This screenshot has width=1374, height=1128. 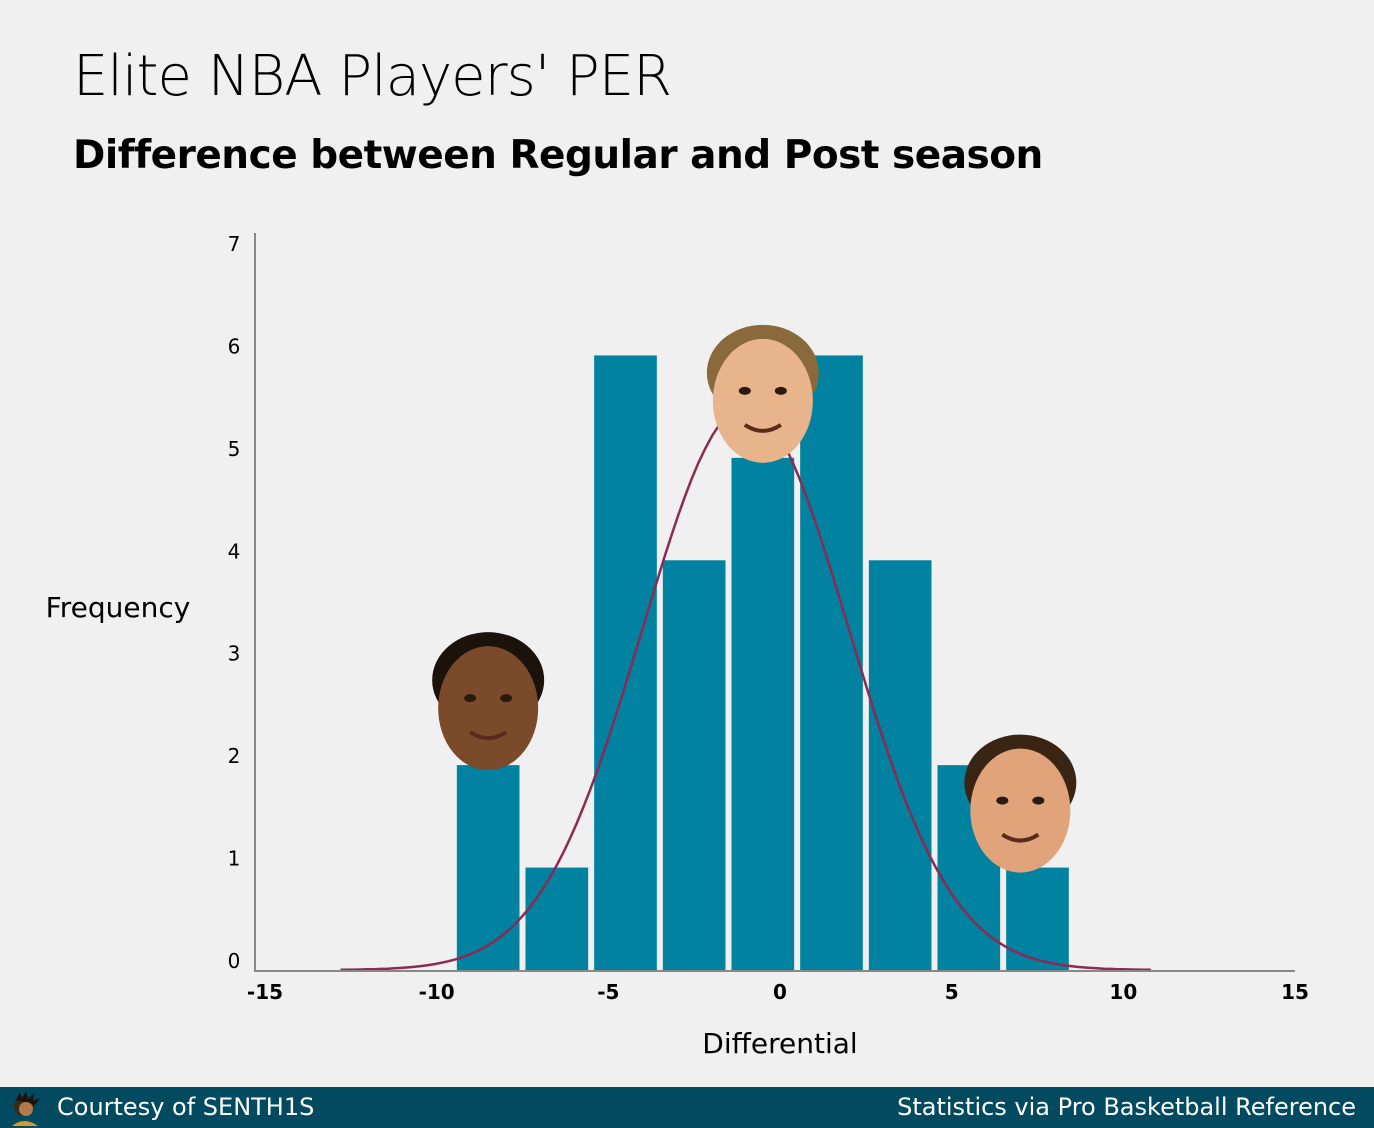 What do you see at coordinates (1126, 1107) in the screenshot?
I see `footer-source: Statistics via Pro Basketball Reference` at bounding box center [1126, 1107].